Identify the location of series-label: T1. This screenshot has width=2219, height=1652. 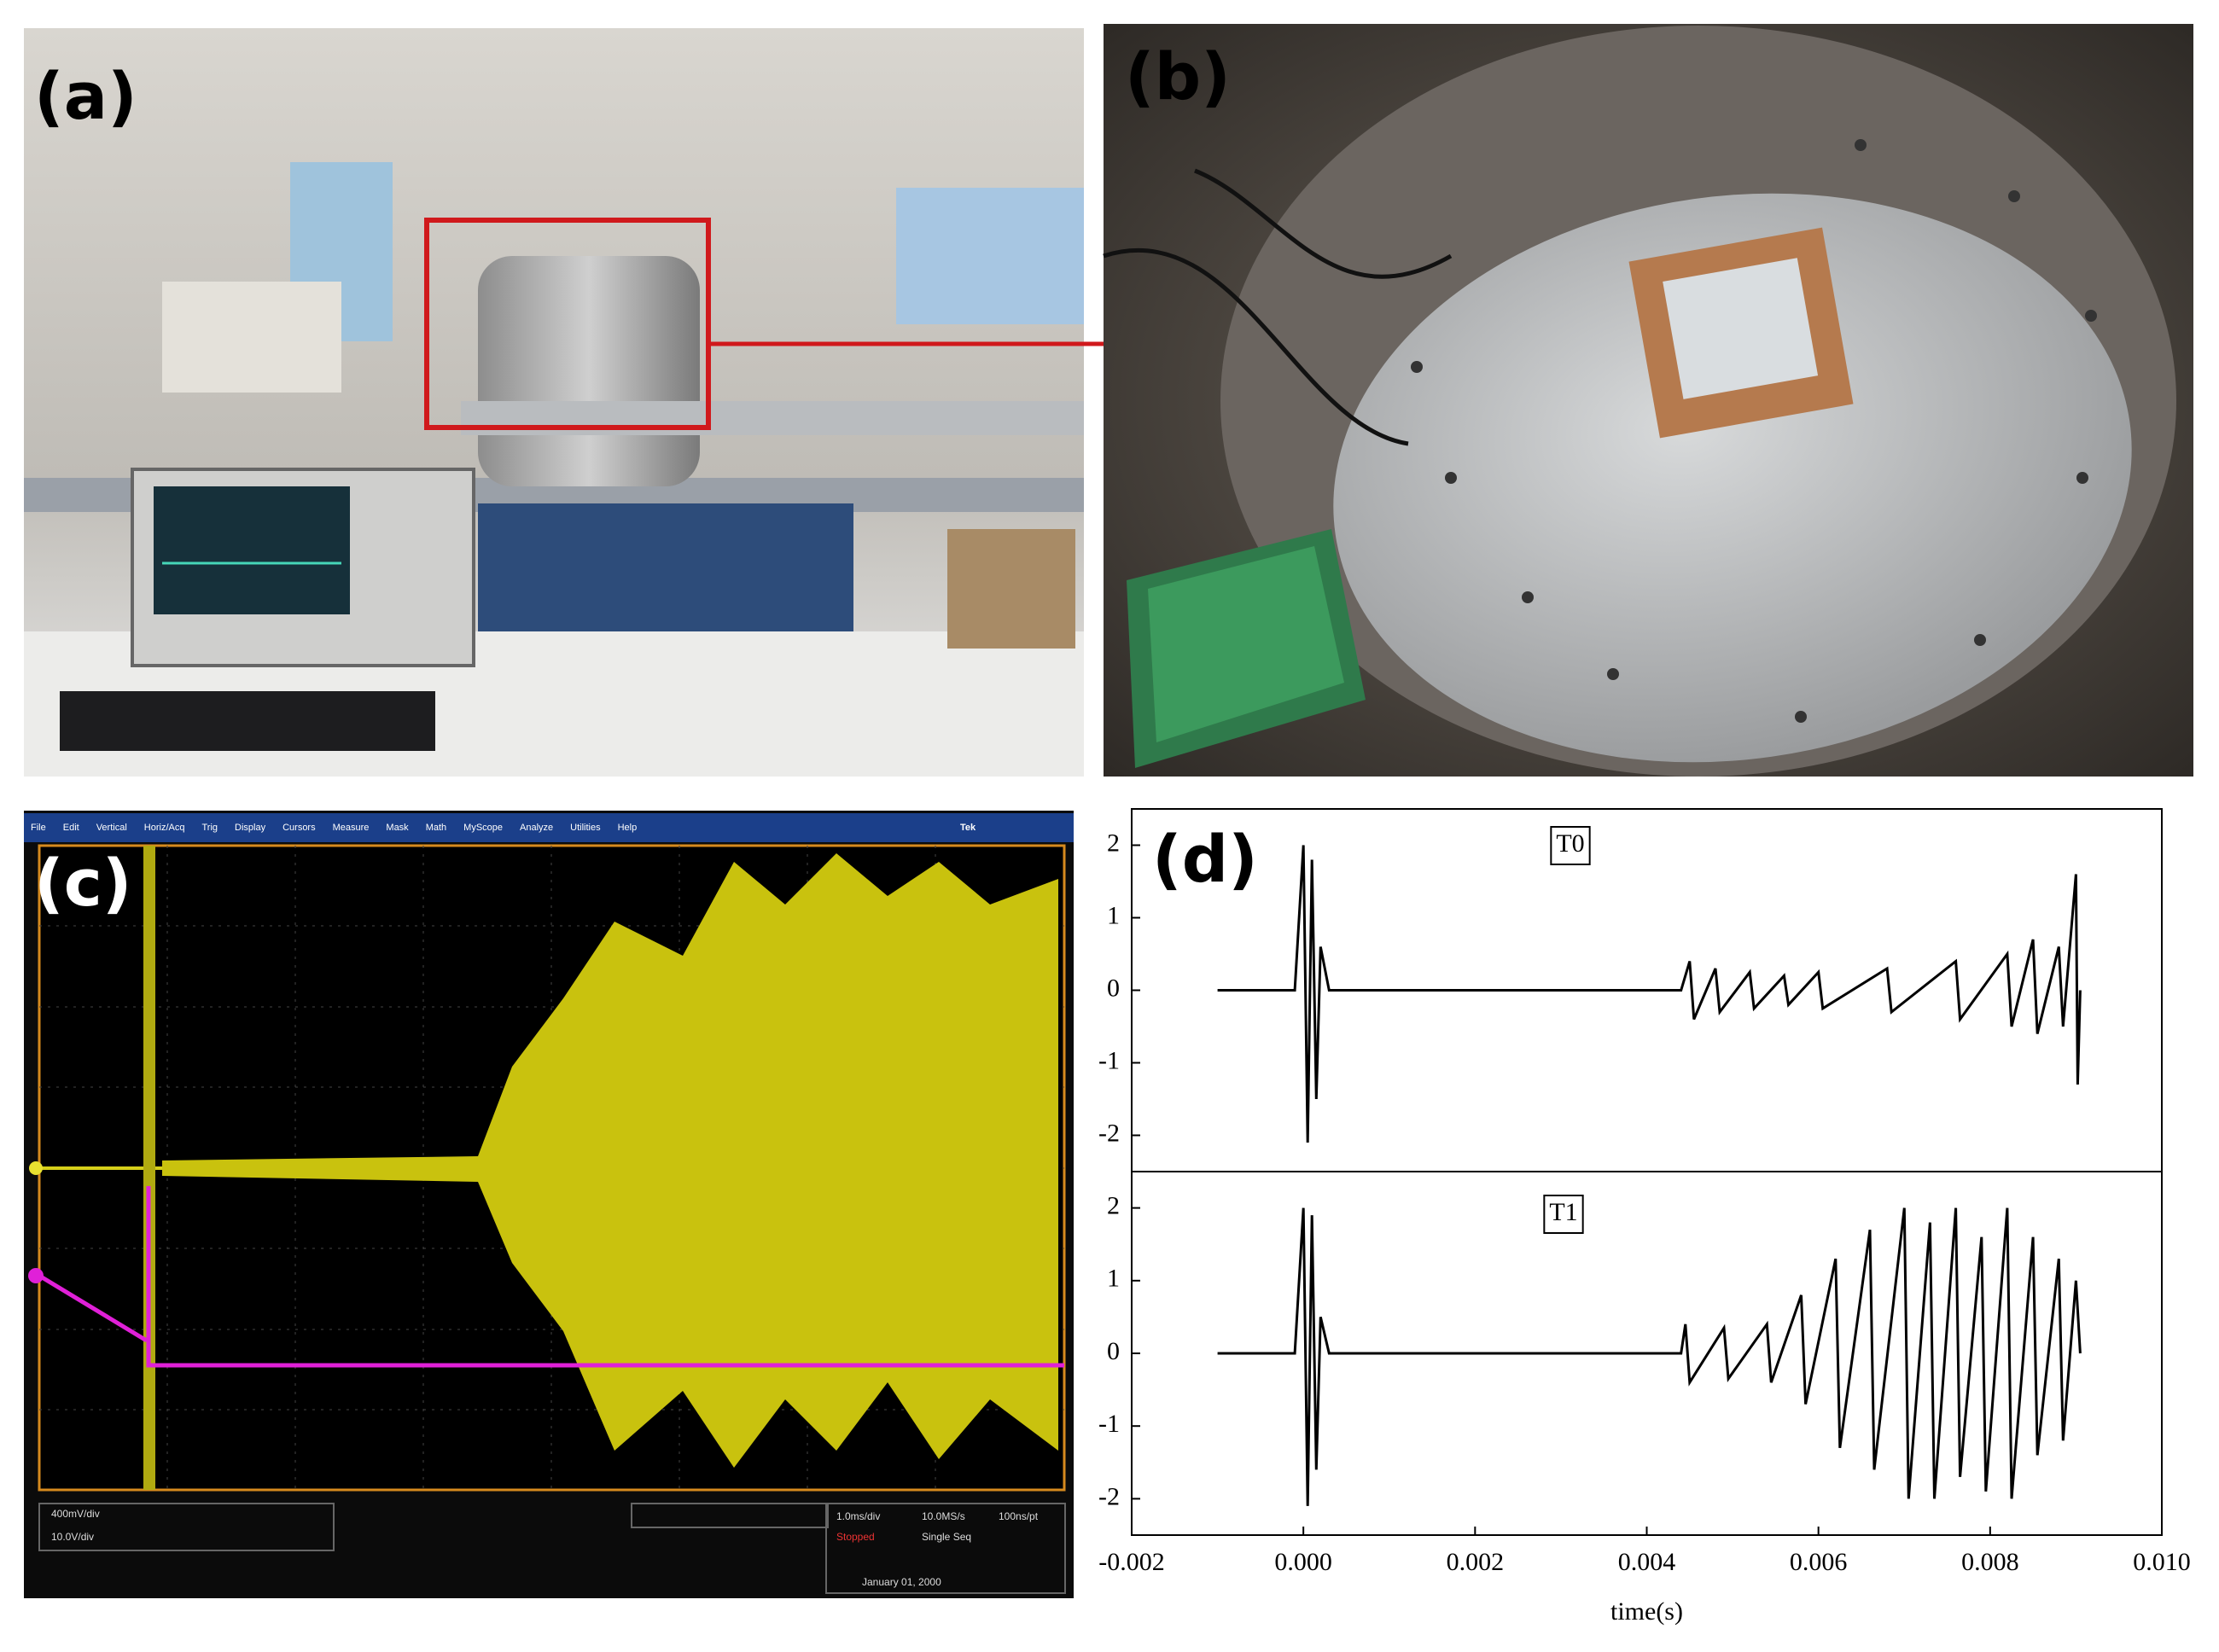
(1563, 1212).